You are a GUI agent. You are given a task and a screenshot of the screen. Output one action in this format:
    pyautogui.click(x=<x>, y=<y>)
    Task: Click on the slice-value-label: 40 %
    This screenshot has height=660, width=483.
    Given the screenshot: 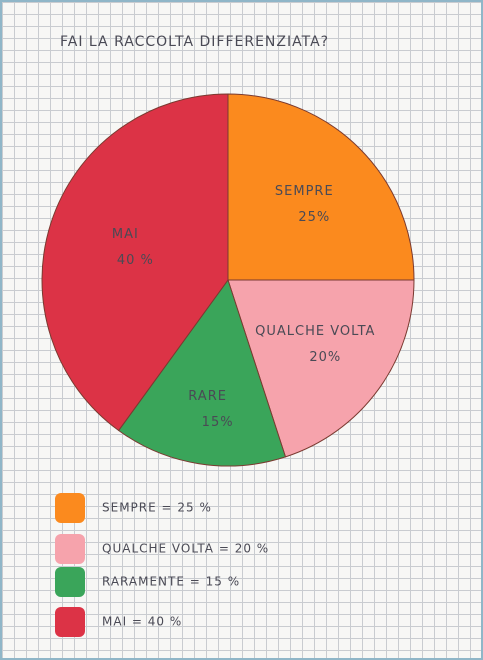 What is the action you would take?
    pyautogui.click(x=135, y=260)
    